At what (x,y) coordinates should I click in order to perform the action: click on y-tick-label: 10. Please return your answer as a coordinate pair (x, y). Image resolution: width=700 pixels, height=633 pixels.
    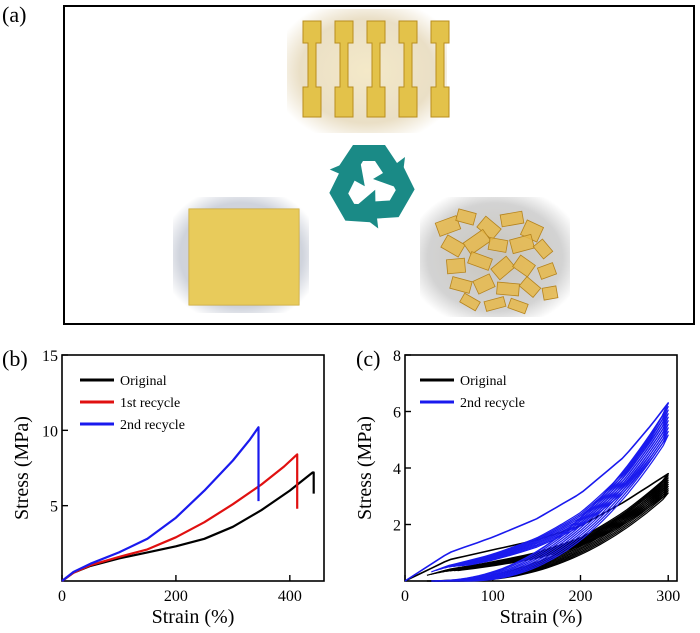
    Looking at the image, I should click on (50, 431).